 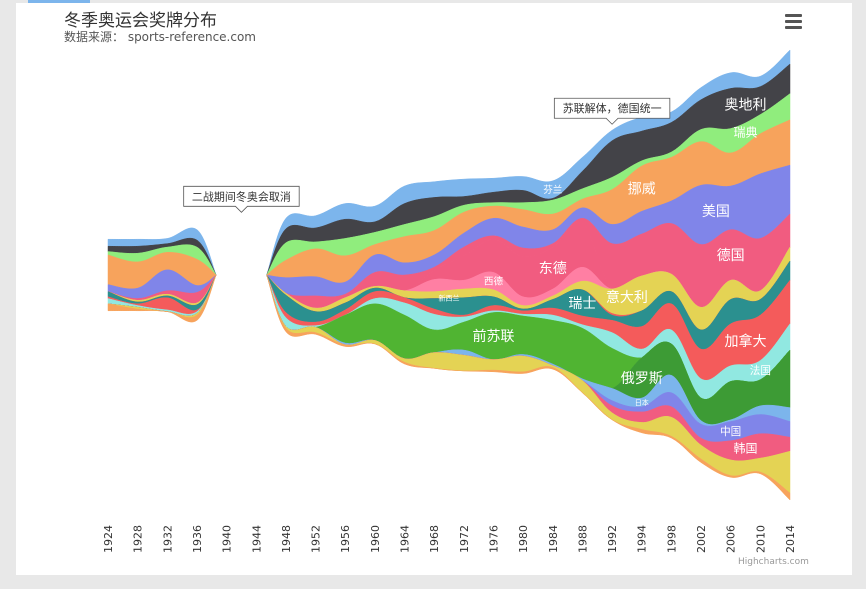 I want to click on annotations-group: 二战期间冬奥会取消 苏联解体，德国统一, so click(x=427, y=155).